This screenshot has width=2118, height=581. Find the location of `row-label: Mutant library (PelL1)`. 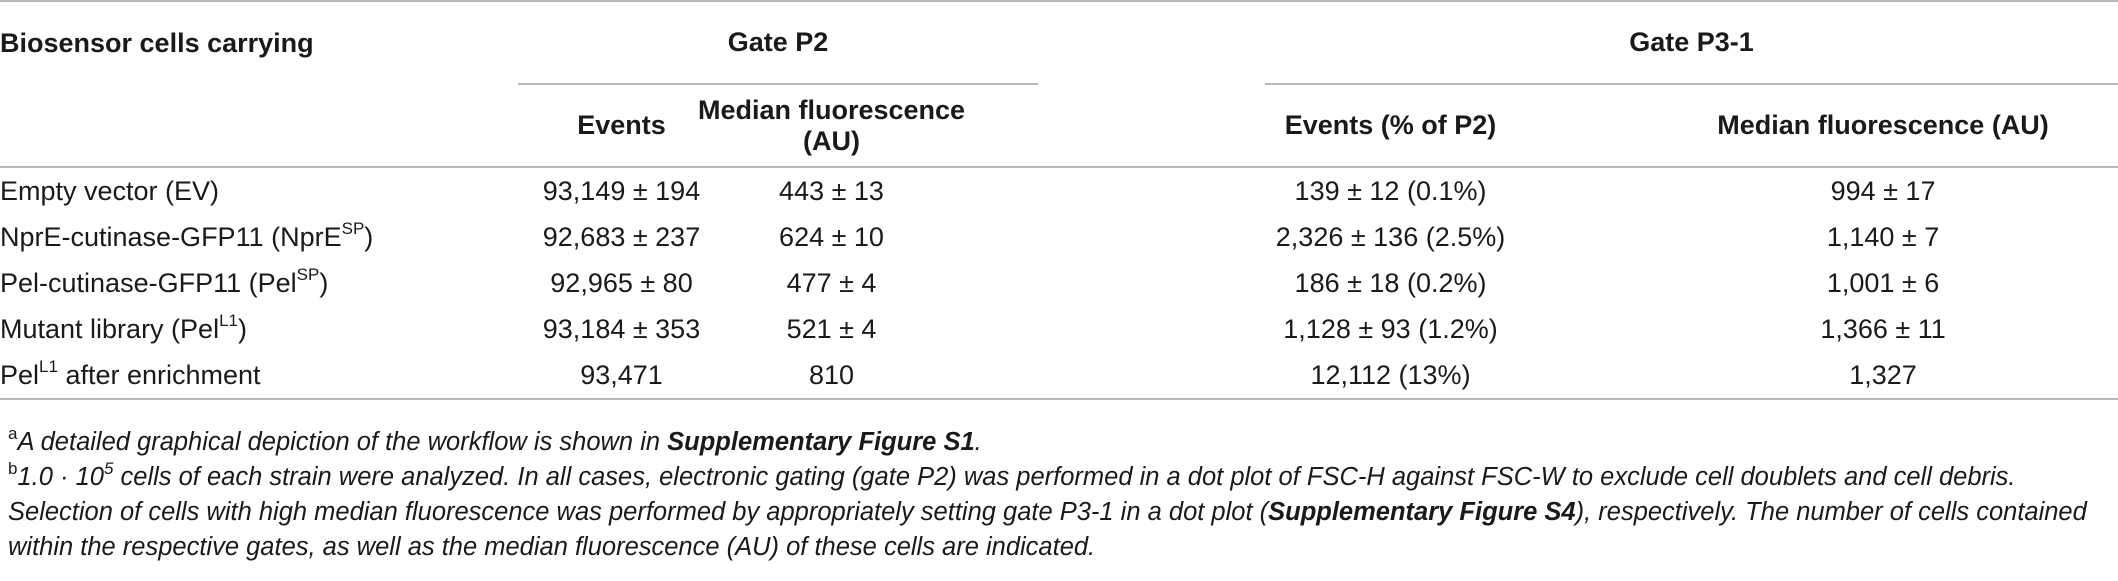

row-label: Mutant library (PelL1) is located at coordinates (123, 327).